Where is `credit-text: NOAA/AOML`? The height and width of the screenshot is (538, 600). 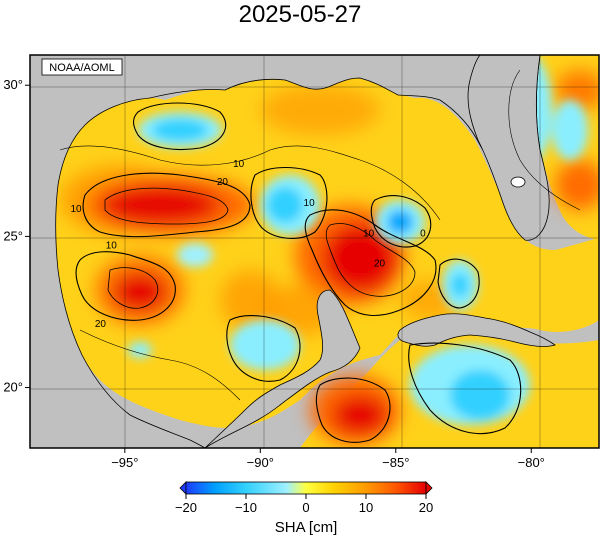 credit-text: NOAA/AOML is located at coordinates (81, 68).